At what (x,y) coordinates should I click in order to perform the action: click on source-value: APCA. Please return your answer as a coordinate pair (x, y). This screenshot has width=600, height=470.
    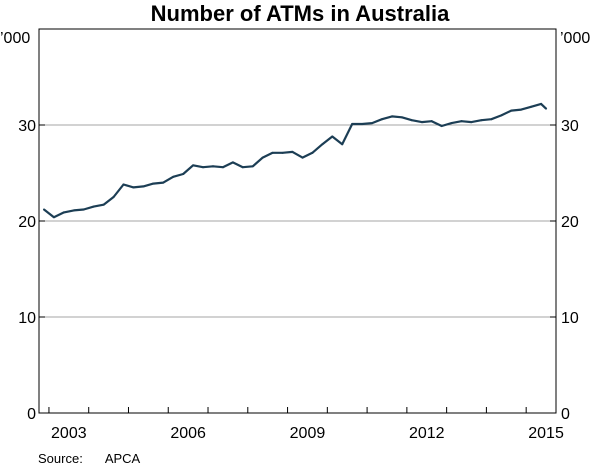
    Looking at the image, I should click on (122, 458).